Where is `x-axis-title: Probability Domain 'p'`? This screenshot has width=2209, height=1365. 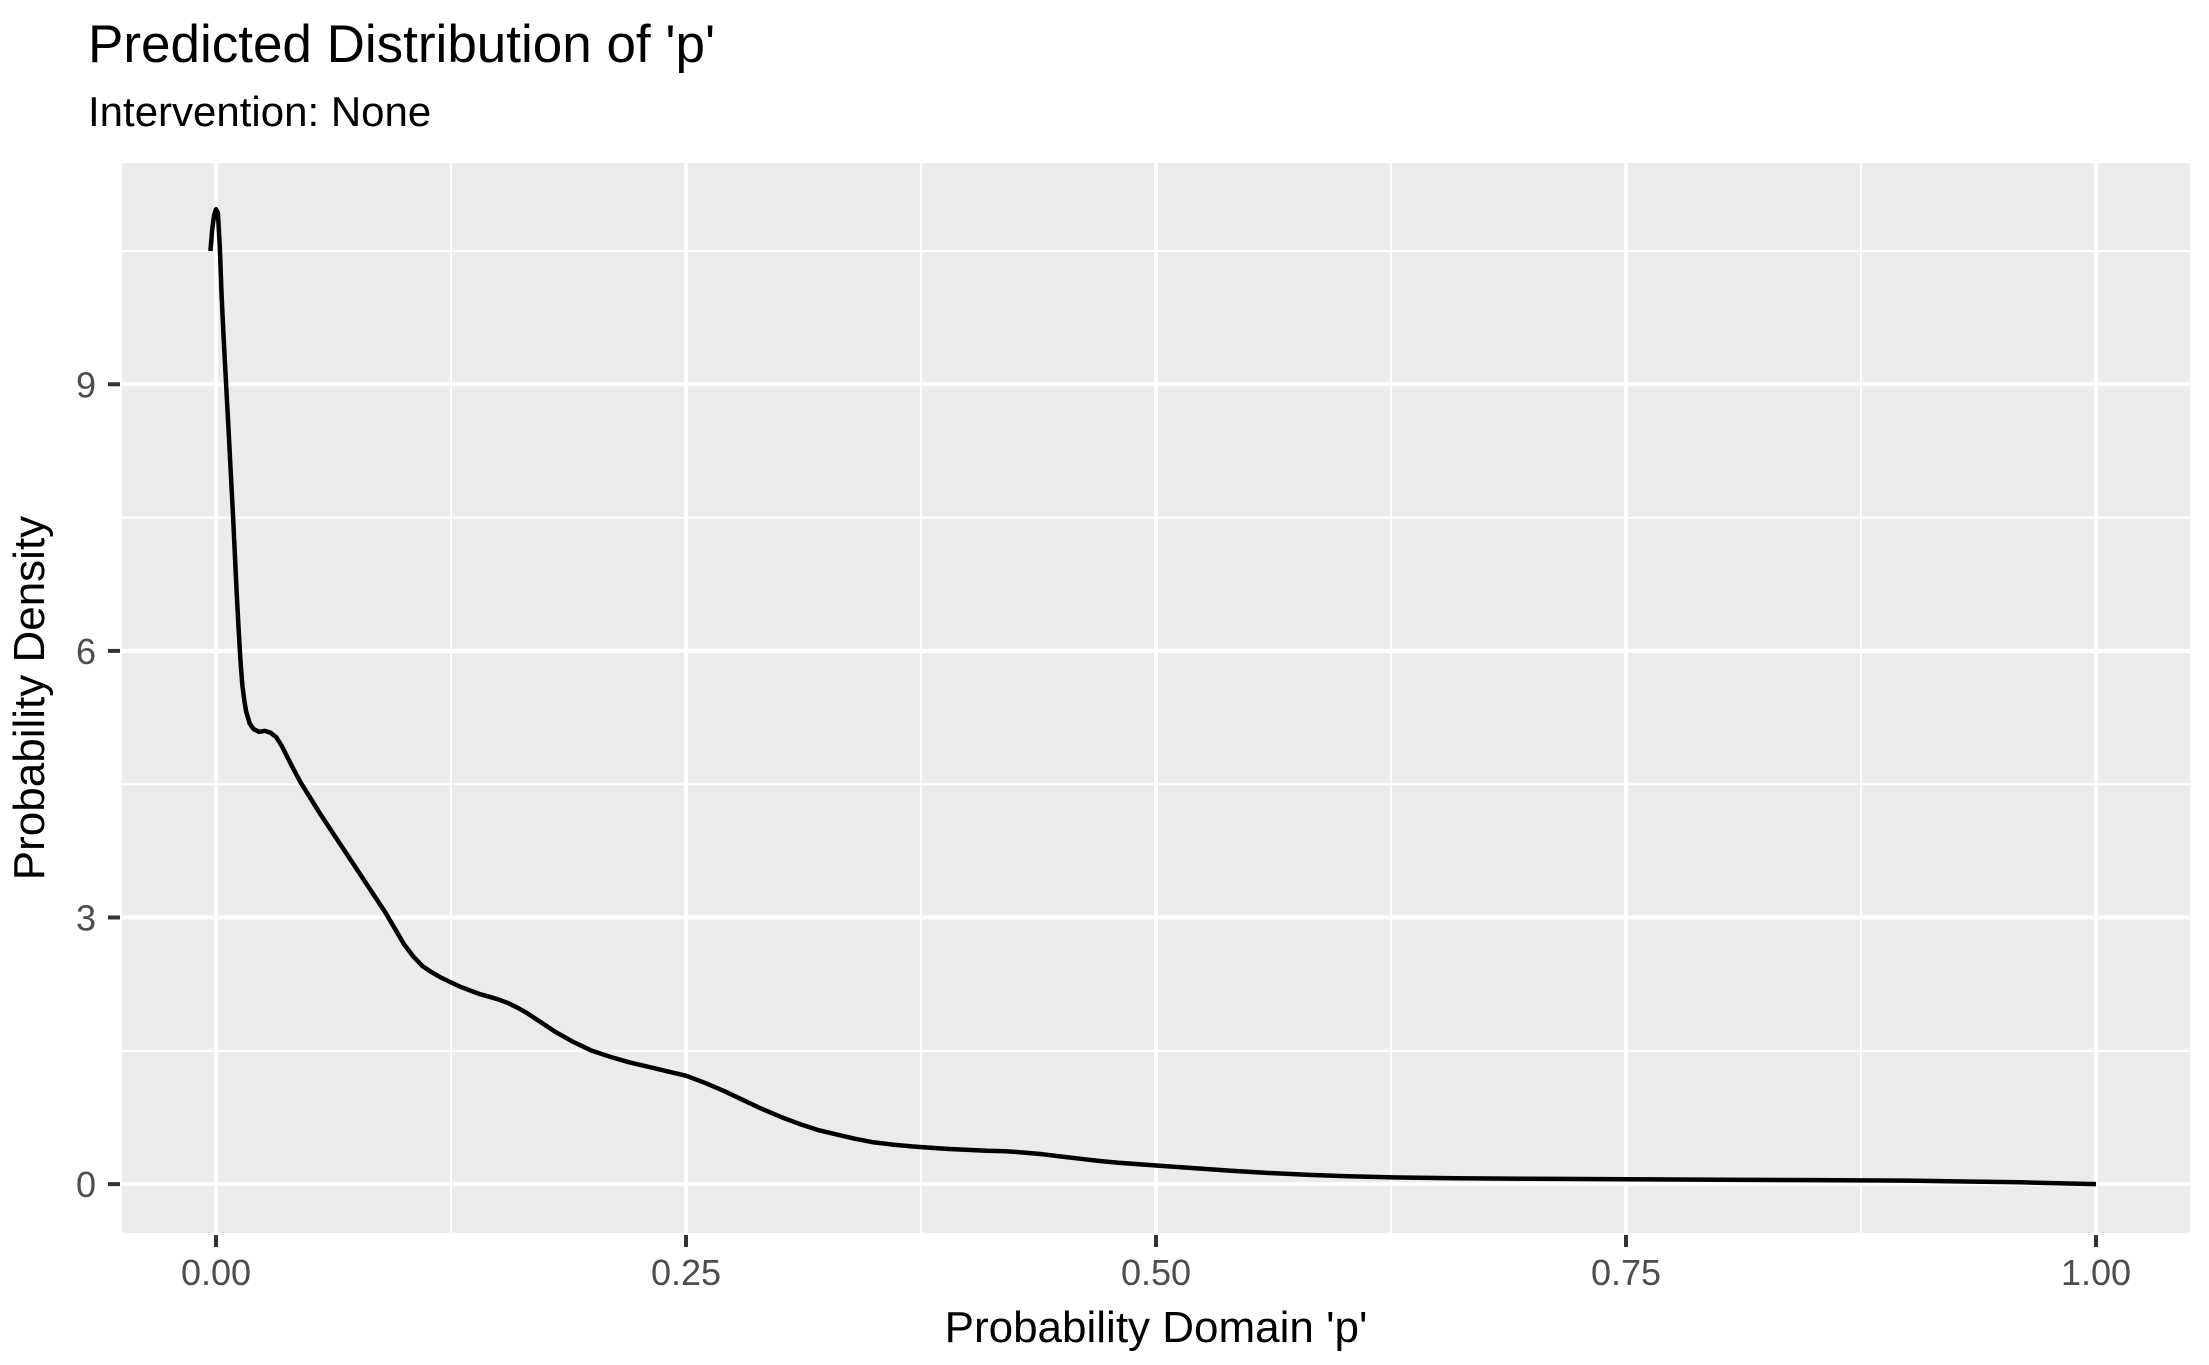 x-axis-title: Probability Domain 'p' is located at coordinates (1156, 1327).